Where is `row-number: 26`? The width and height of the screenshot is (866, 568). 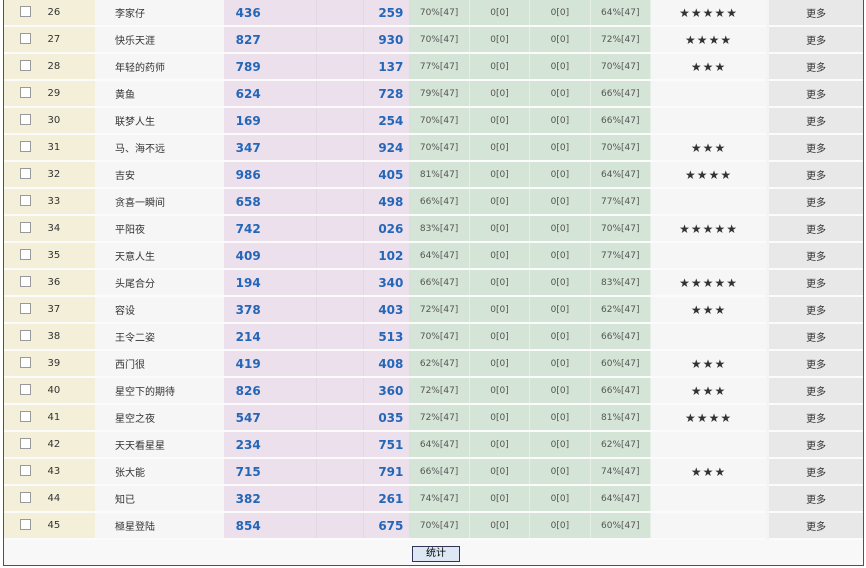 row-number: 26 is located at coordinates (71, 13).